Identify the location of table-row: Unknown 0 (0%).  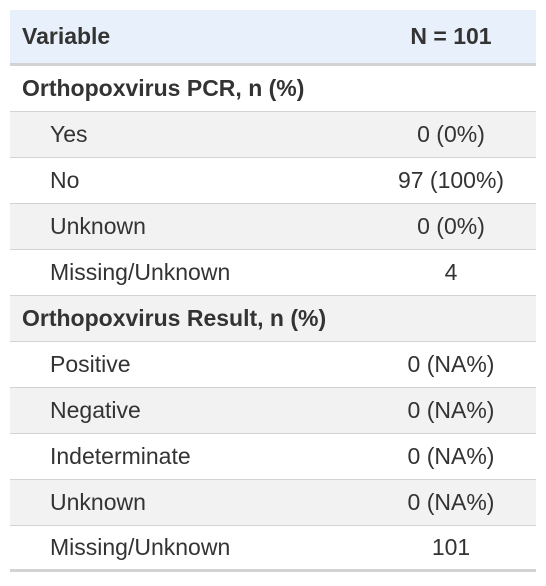
(273, 227).